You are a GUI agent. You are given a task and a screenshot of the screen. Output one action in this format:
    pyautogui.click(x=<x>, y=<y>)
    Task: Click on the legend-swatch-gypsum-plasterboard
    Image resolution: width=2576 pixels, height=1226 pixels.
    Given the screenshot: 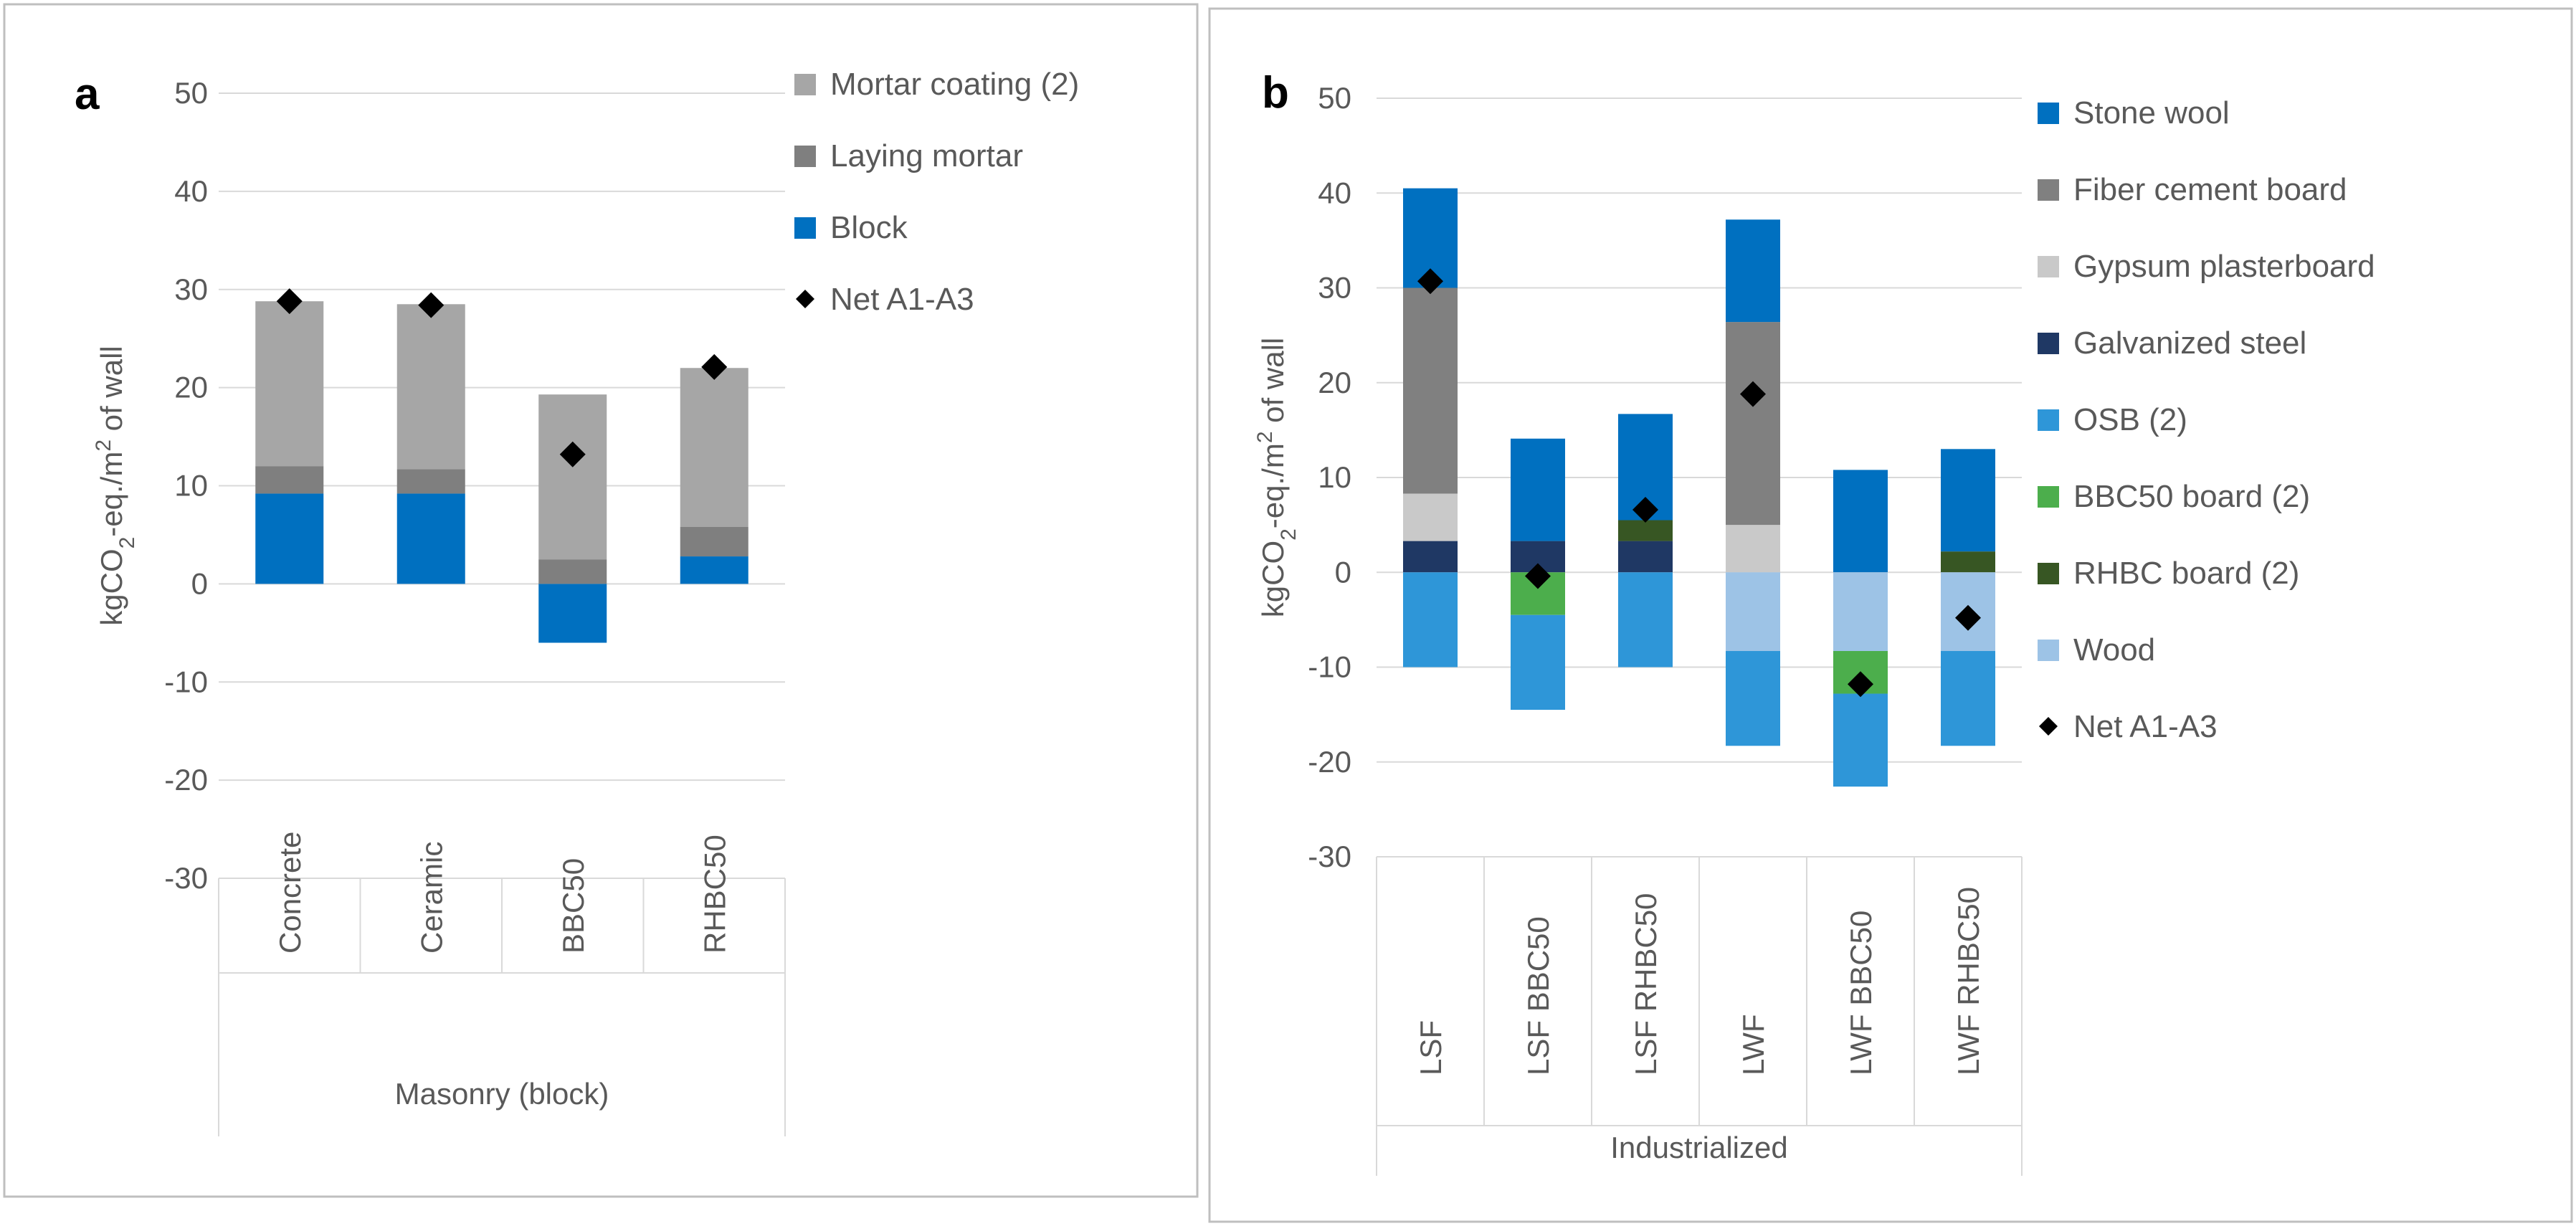 What is the action you would take?
    pyautogui.click(x=2049, y=266)
    